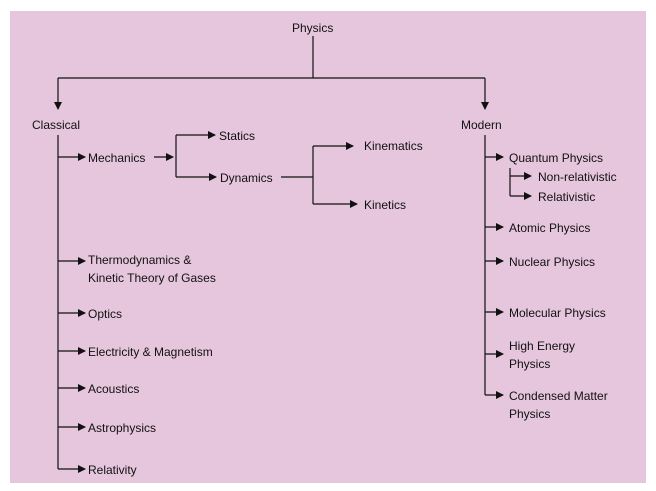  What do you see at coordinates (150, 352) in the screenshot?
I see `node-electricity-magnetism: Electricity & Magnetism` at bounding box center [150, 352].